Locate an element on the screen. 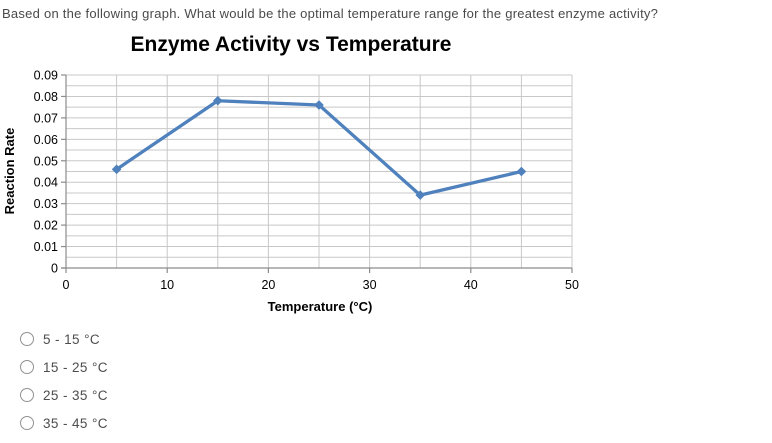 The height and width of the screenshot is (443, 772). x-axis-label: Temperature (°C) is located at coordinates (320, 306).